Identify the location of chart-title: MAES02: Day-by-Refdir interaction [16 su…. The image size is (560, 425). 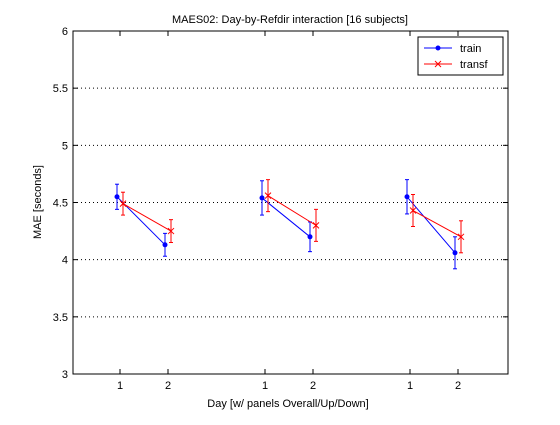
(290, 20).